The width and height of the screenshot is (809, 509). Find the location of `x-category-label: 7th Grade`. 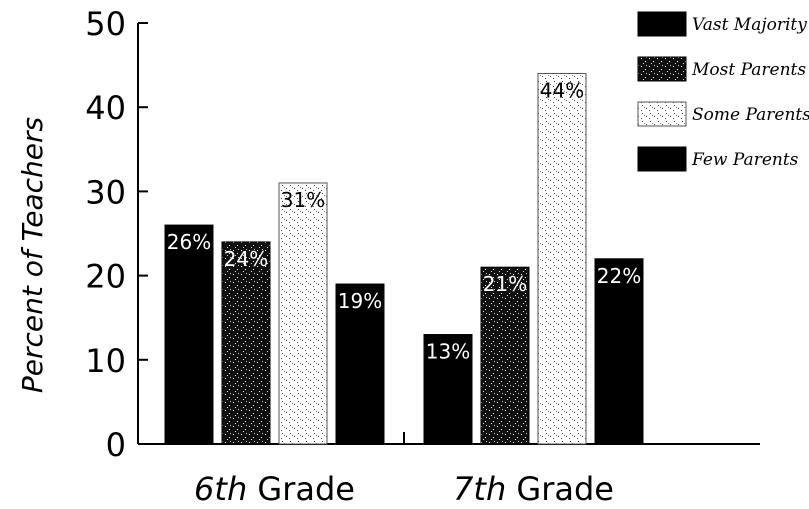

x-category-label: 7th Grade is located at coordinates (533, 489).